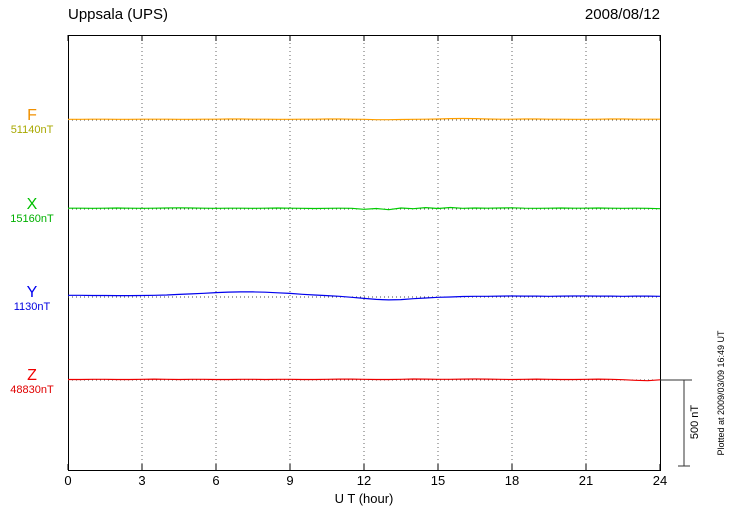  Describe the element at coordinates (32, 375) in the screenshot. I see `series-letter-z: Z` at that location.